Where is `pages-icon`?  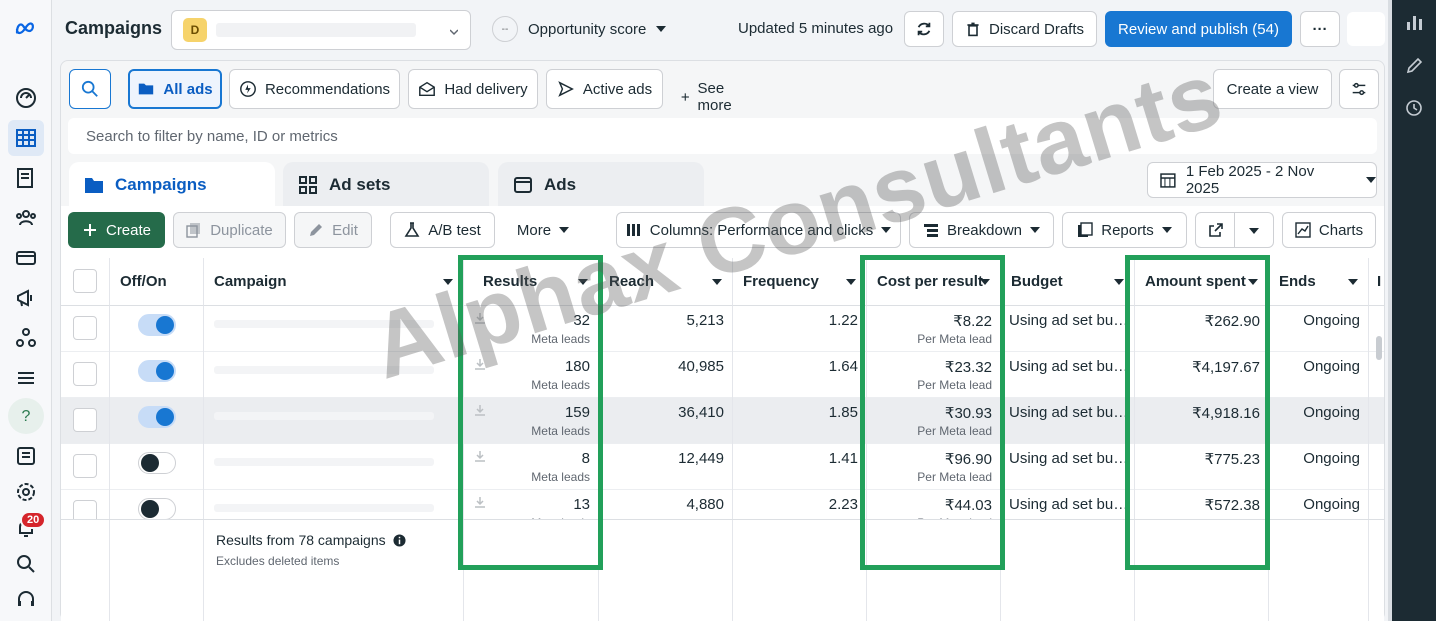 pages-icon is located at coordinates (26, 178).